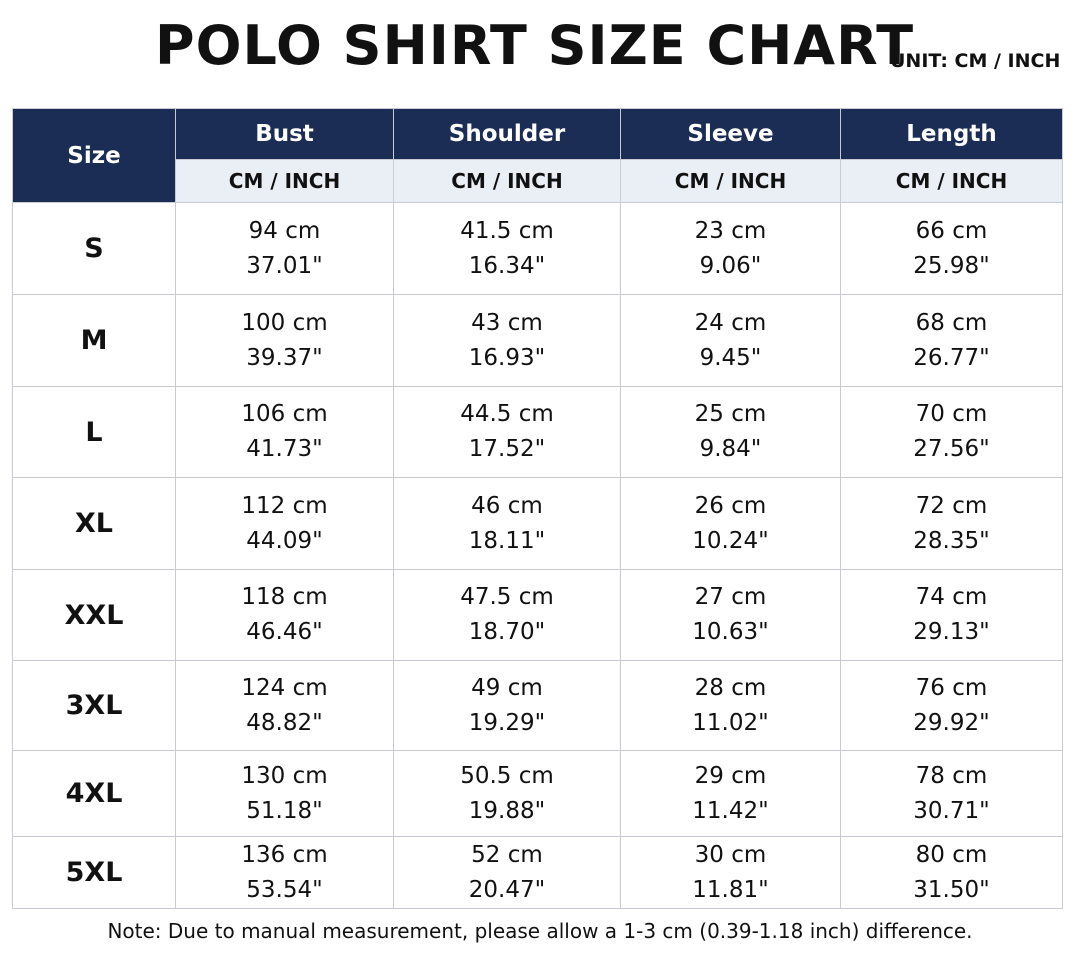 This screenshot has height=958, width=1080. Describe the element at coordinates (951, 793) in the screenshot. I see `measure-cell: 78 cm 30.71"` at that location.